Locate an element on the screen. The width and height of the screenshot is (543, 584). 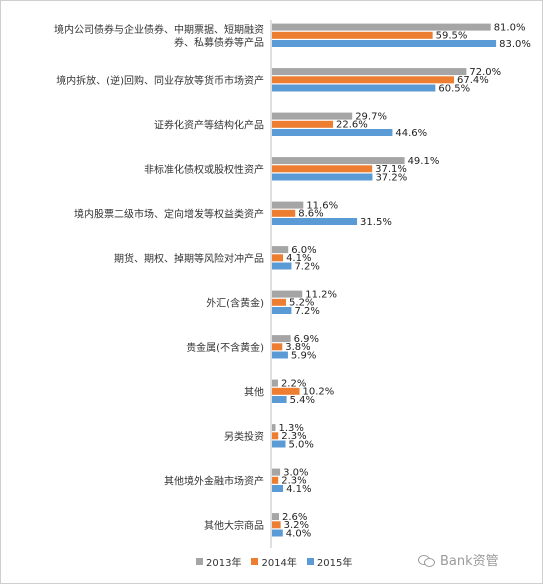
category-label-8: 其他 is located at coordinates (254, 391).